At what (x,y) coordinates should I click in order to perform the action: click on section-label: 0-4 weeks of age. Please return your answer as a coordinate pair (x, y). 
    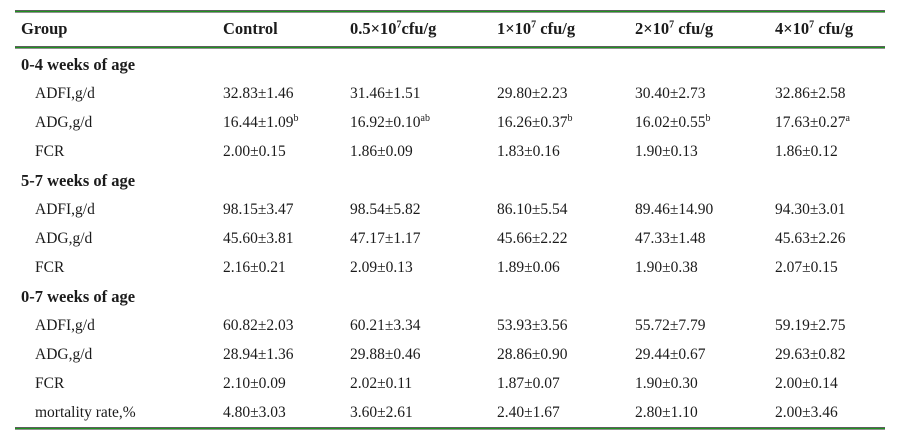
    Looking at the image, I should click on (78, 64).